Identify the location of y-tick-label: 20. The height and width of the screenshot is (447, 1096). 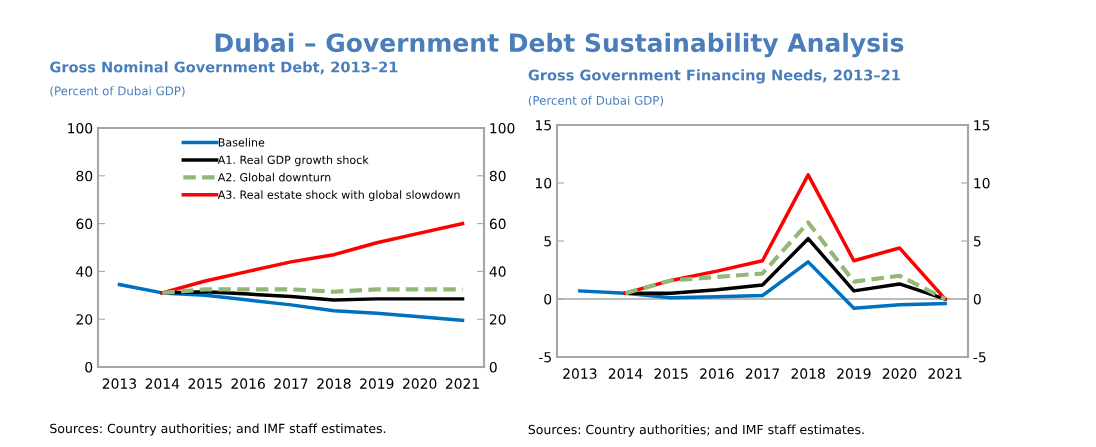
(84, 319).